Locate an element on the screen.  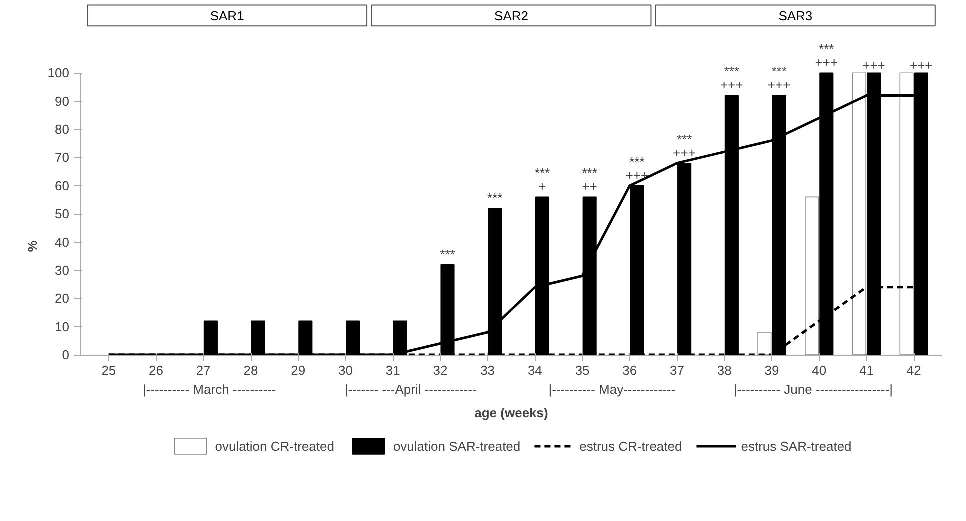
y-tick-label: 100 is located at coordinates (59, 73).